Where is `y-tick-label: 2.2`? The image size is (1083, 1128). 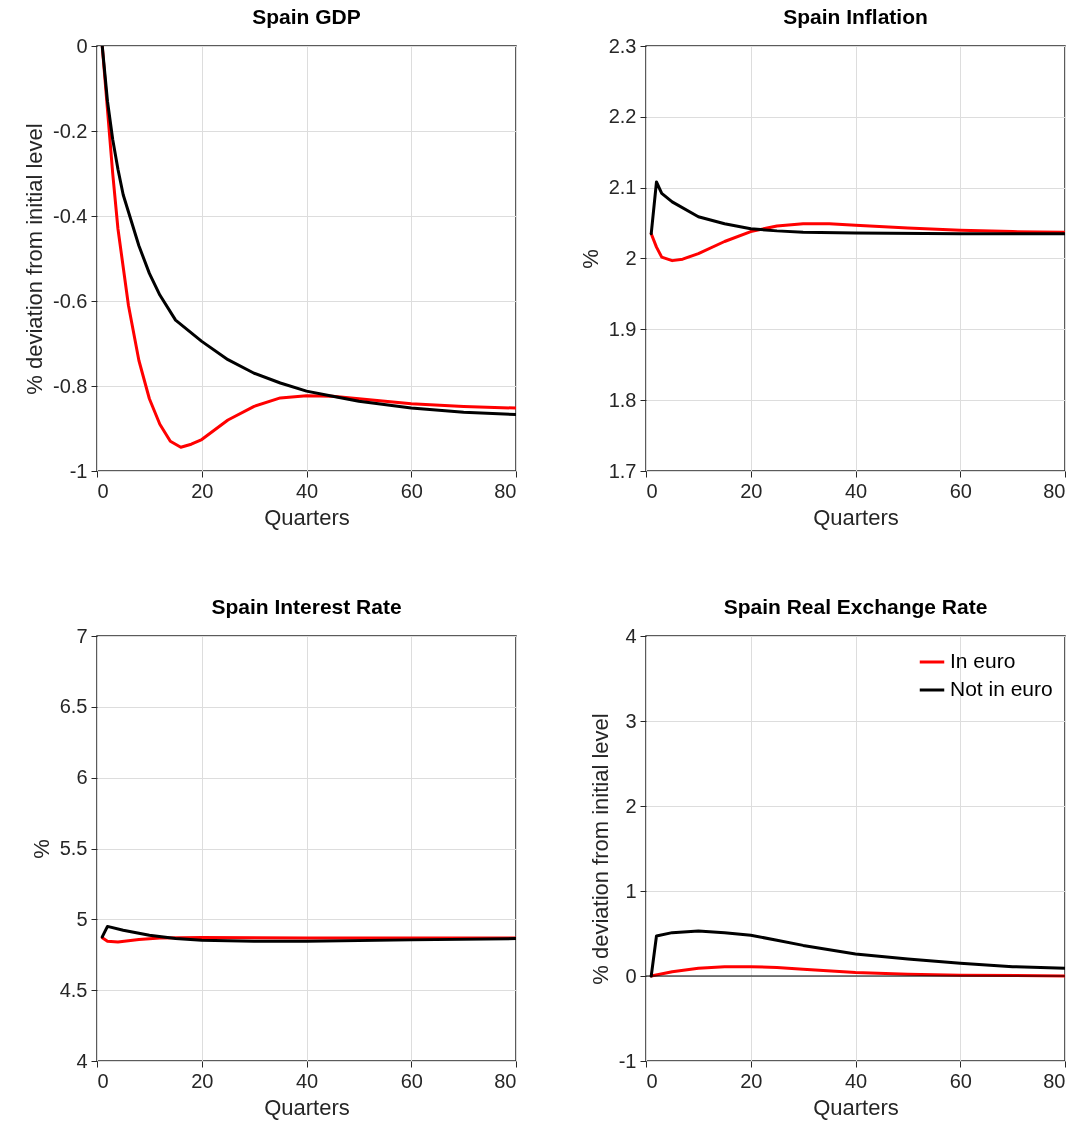 y-tick-label: 2.2 is located at coordinates (622, 116).